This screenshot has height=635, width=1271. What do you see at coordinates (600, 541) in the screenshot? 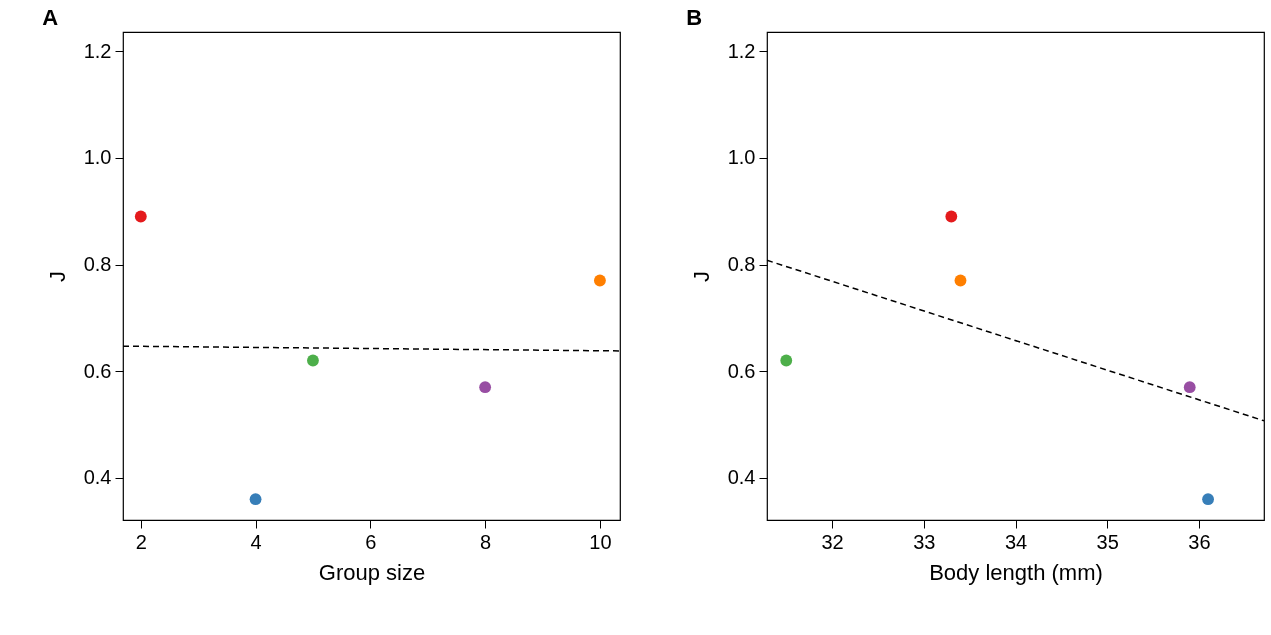
I see `x-tick-label: 10` at bounding box center [600, 541].